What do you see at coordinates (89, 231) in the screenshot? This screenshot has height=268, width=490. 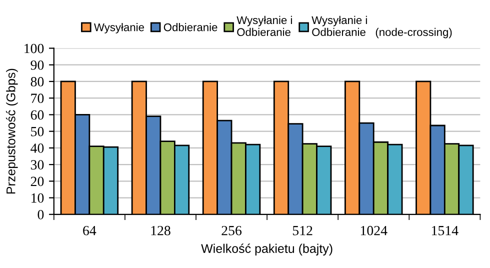 I see `x-tick-label: 64` at bounding box center [89, 231].